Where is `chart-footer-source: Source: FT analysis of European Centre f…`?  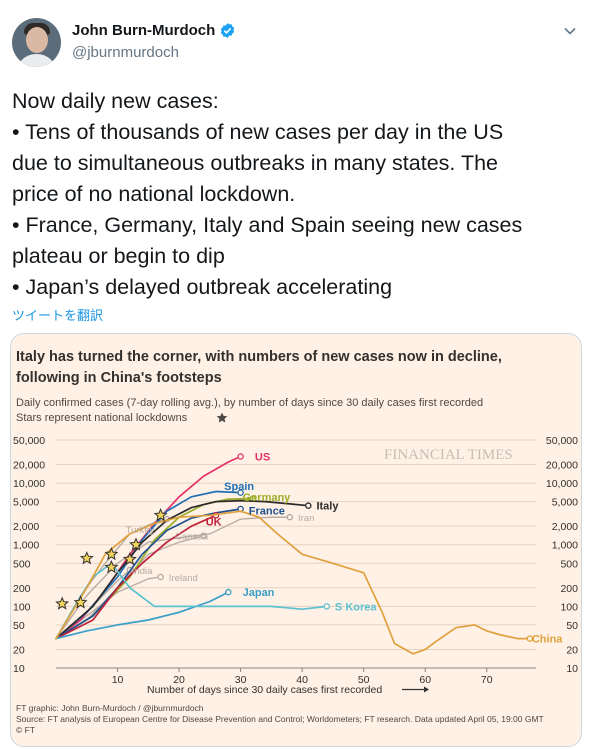 chart-footer-source: Source: FT analysis of European Centre f… is located at coordinates (280, 719).